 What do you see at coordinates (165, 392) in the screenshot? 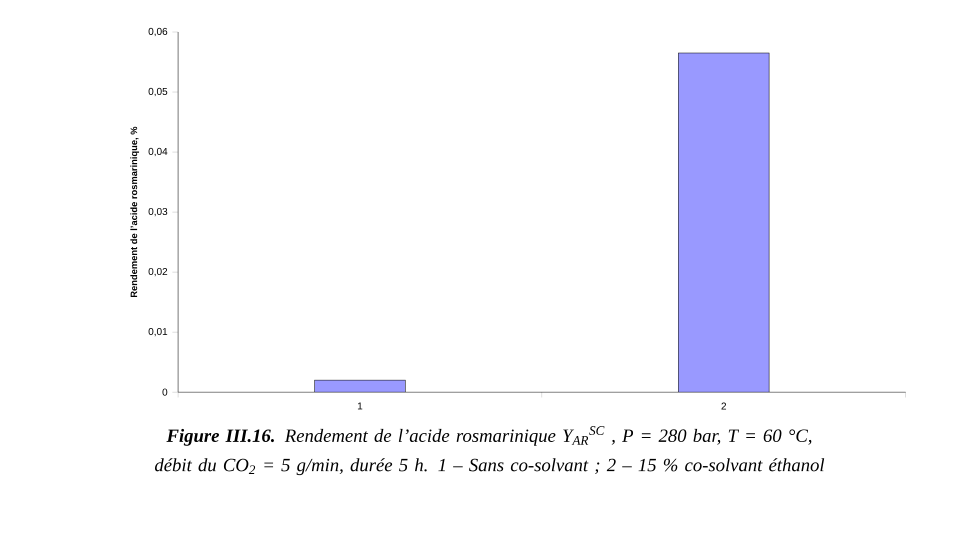
I see `y-tick-label: 0` at bounding box center [165, 392].